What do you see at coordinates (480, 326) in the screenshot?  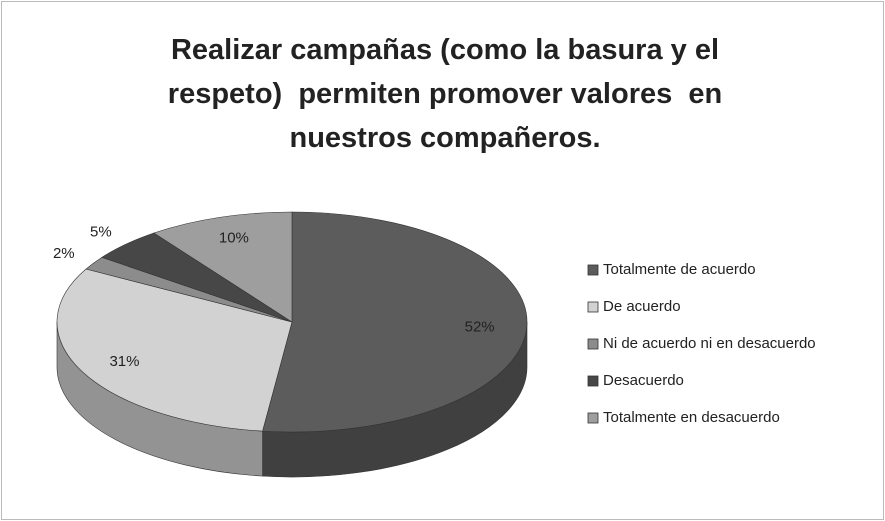 I see `data-label: 52%` at bounding box center [480, 326].